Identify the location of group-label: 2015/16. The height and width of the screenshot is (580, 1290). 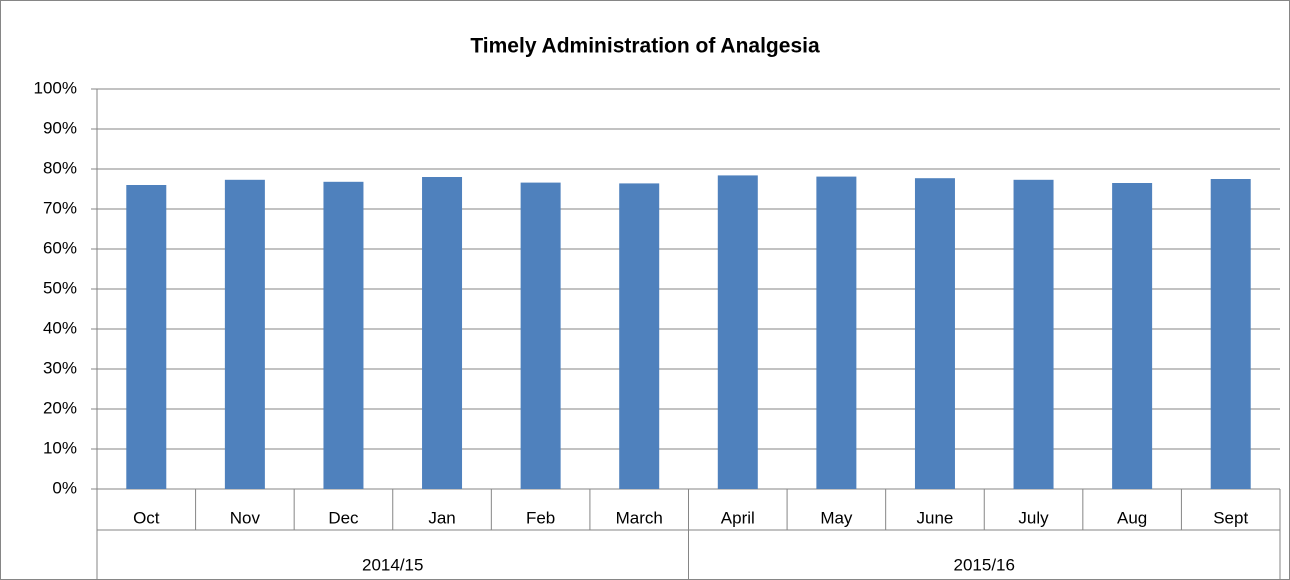
(984, 564).